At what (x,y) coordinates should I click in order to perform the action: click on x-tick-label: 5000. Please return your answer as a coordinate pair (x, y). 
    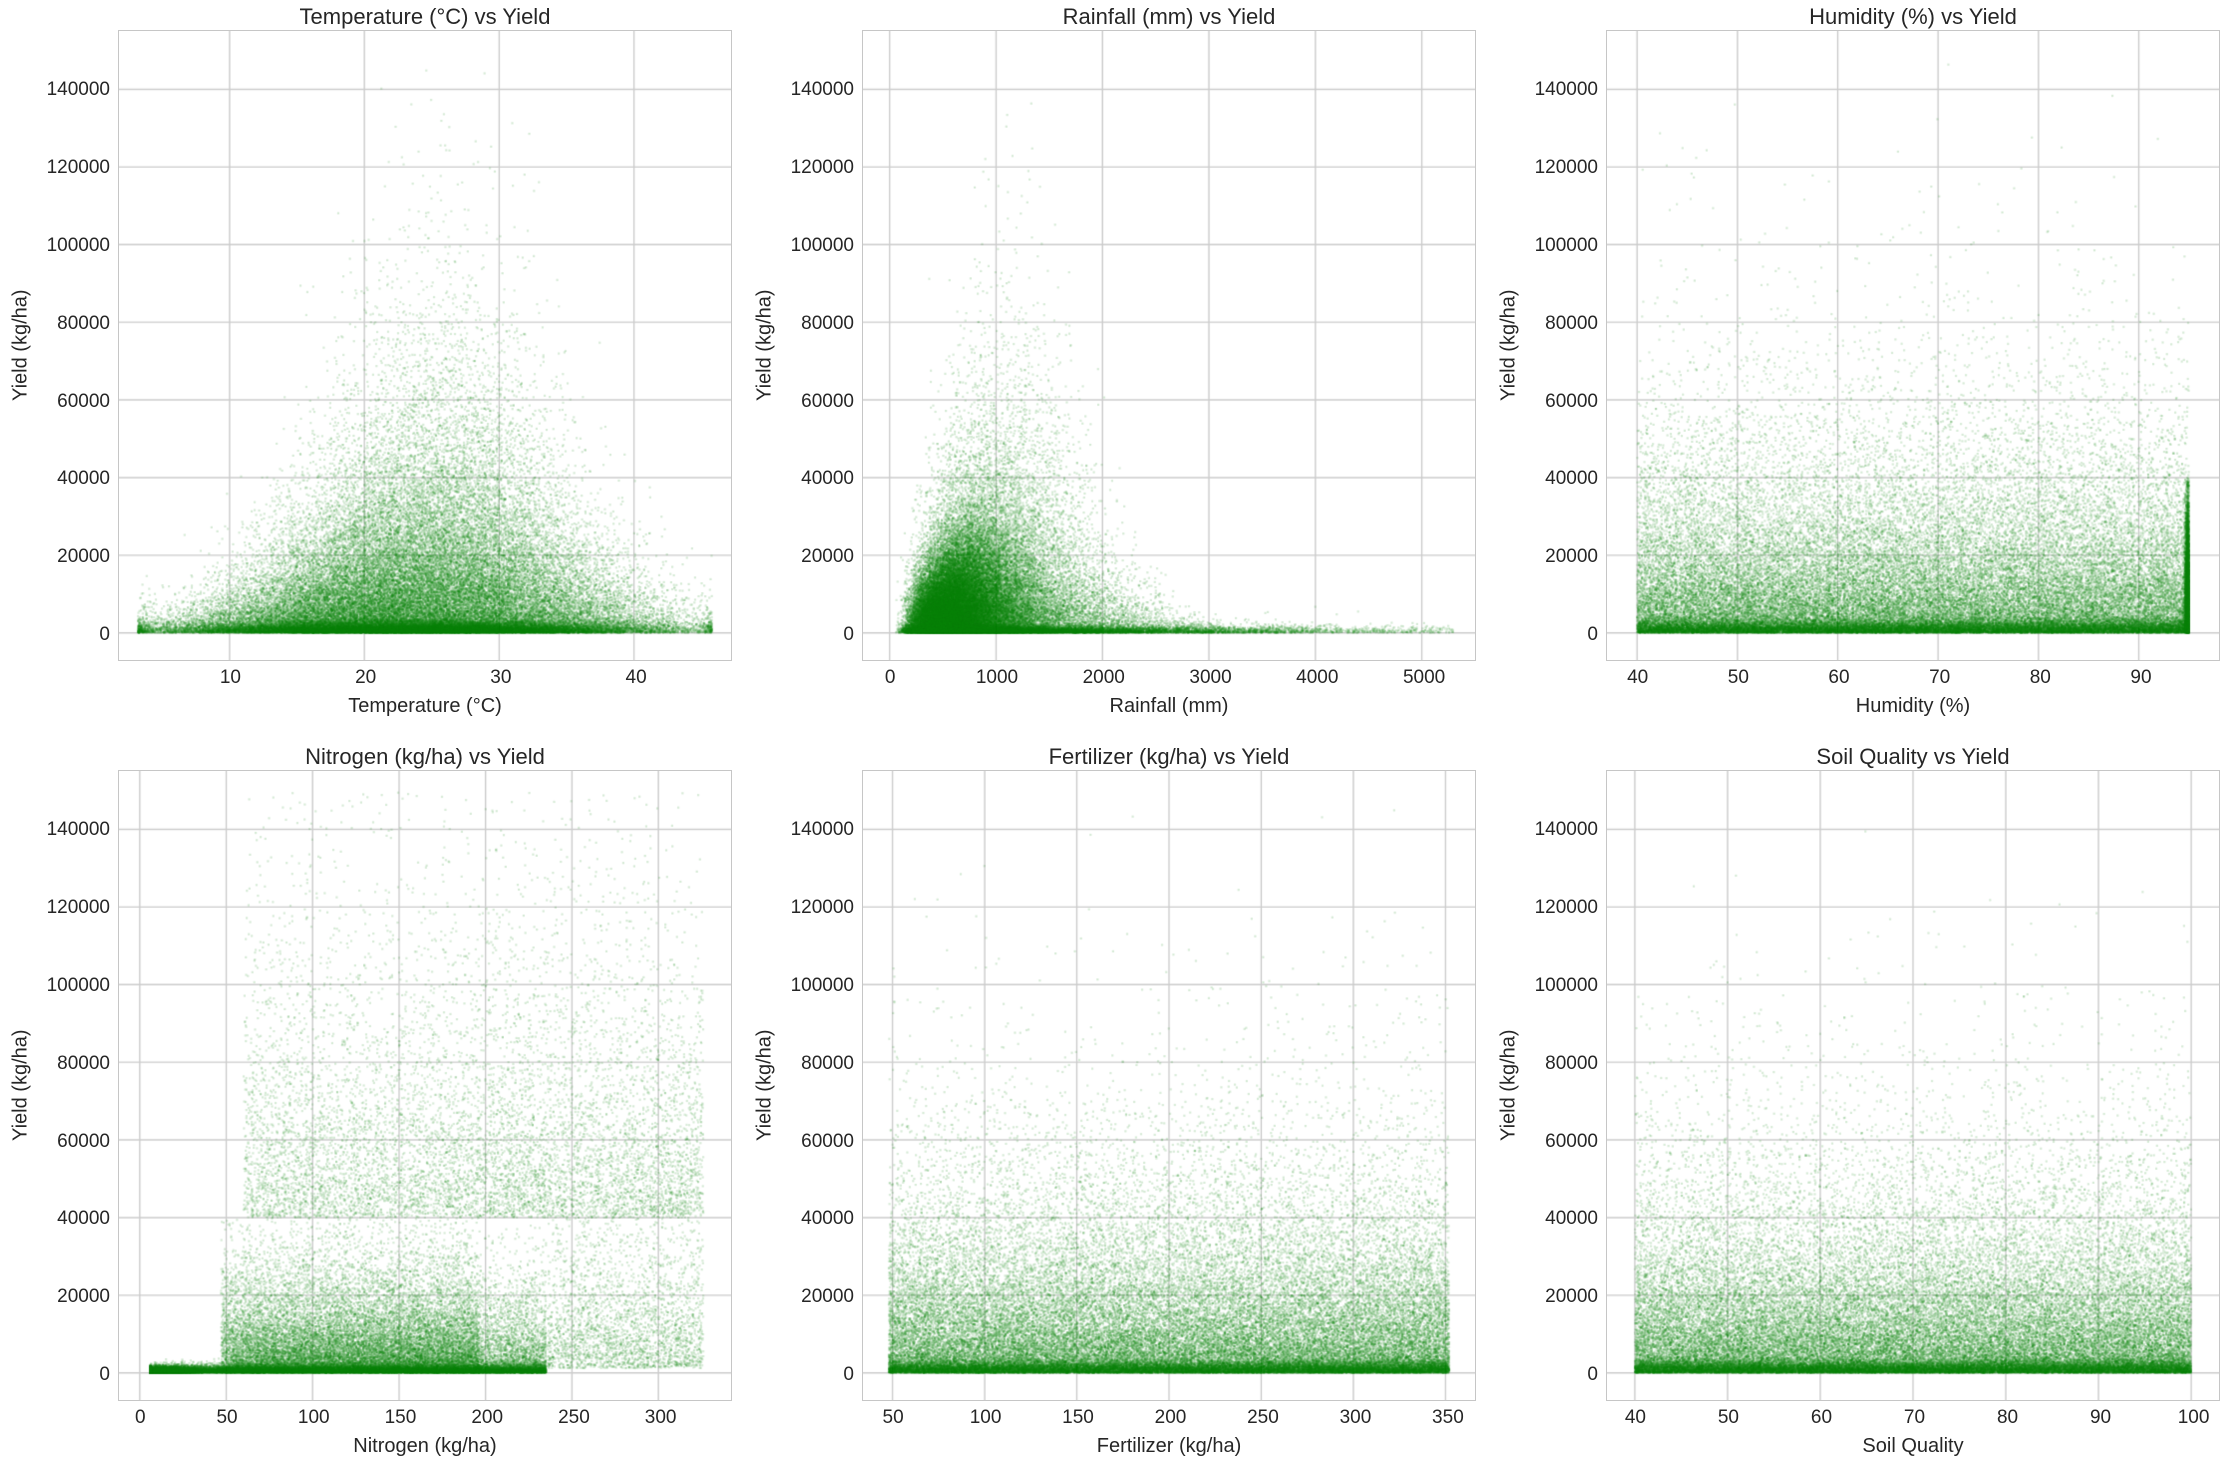
    Looking at the image, I should click on (1424, 677).